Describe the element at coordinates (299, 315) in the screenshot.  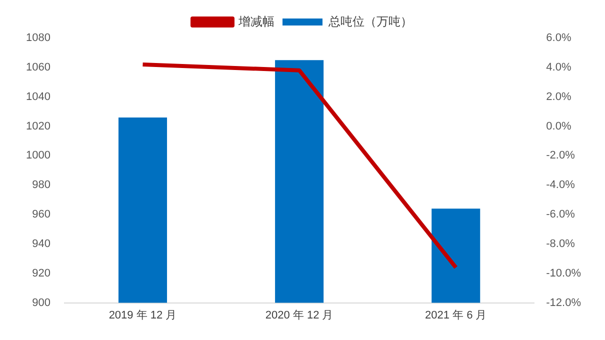
I see `x-tick-label: 2020 年 12 月` at that location.